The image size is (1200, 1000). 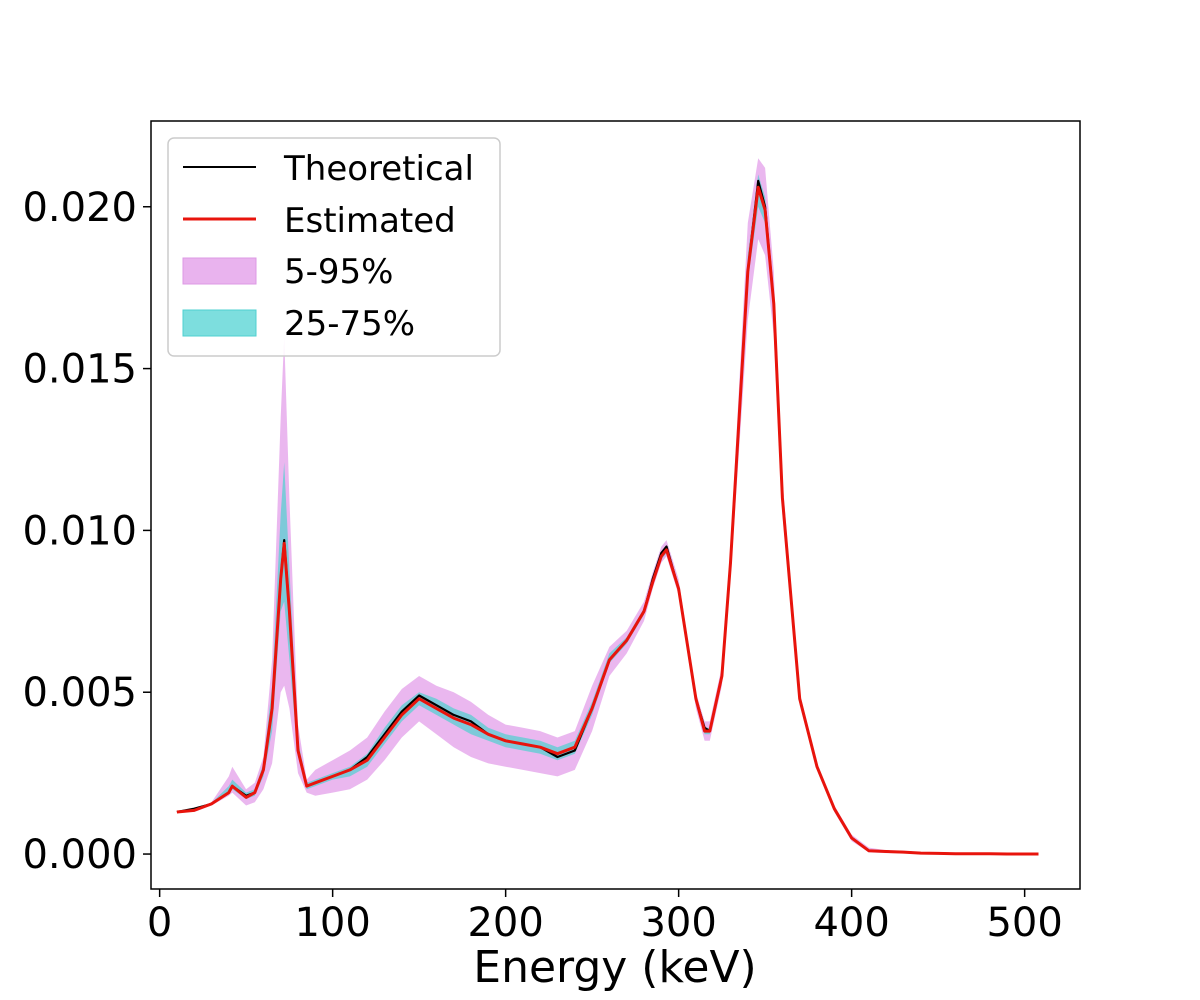 I want to click on y-tick-label: 0.000, so click(x=79, y=855).